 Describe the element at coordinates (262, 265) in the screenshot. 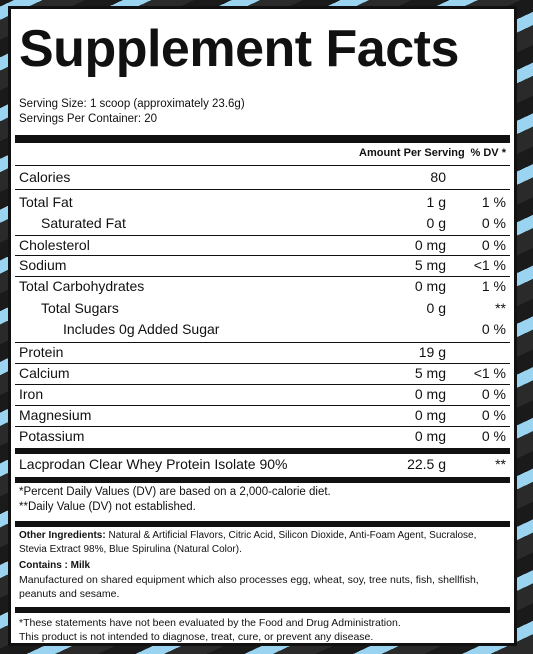

I see `nutrient-row-sodium: Sodium 5 mg <1 %` at that location.